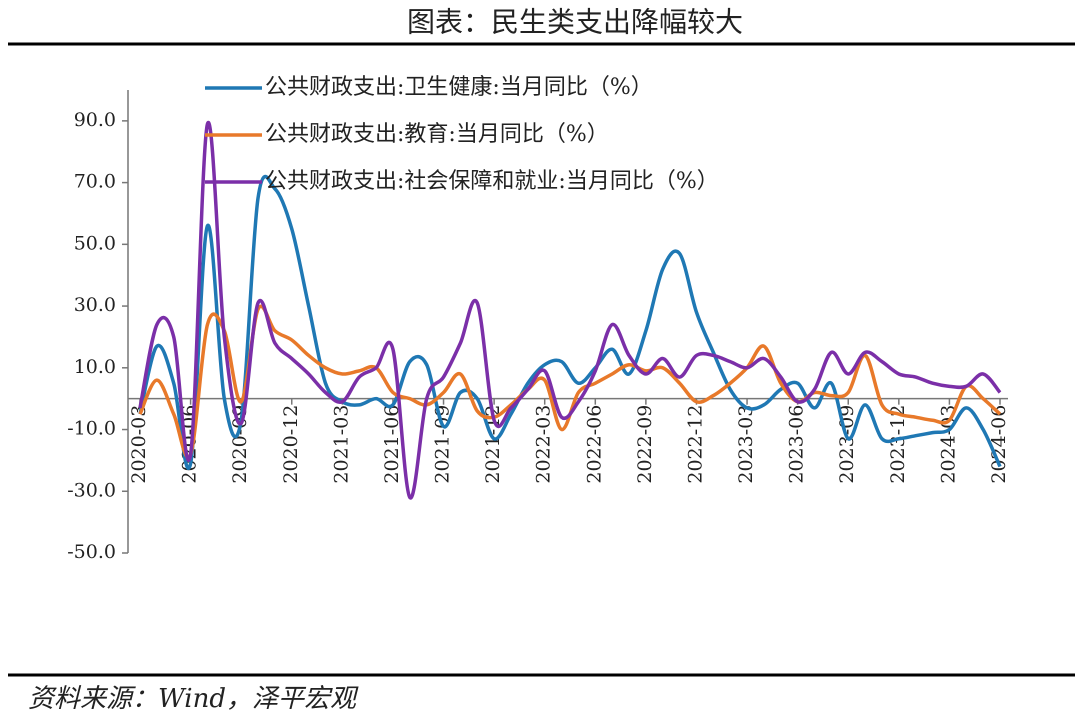  What do you see at coordinates (492, 181) in the screenshot?
I see `legend-label: 公共财政支出:社会保障和就业:当月同比（%）` at bounding box center [492, 181].